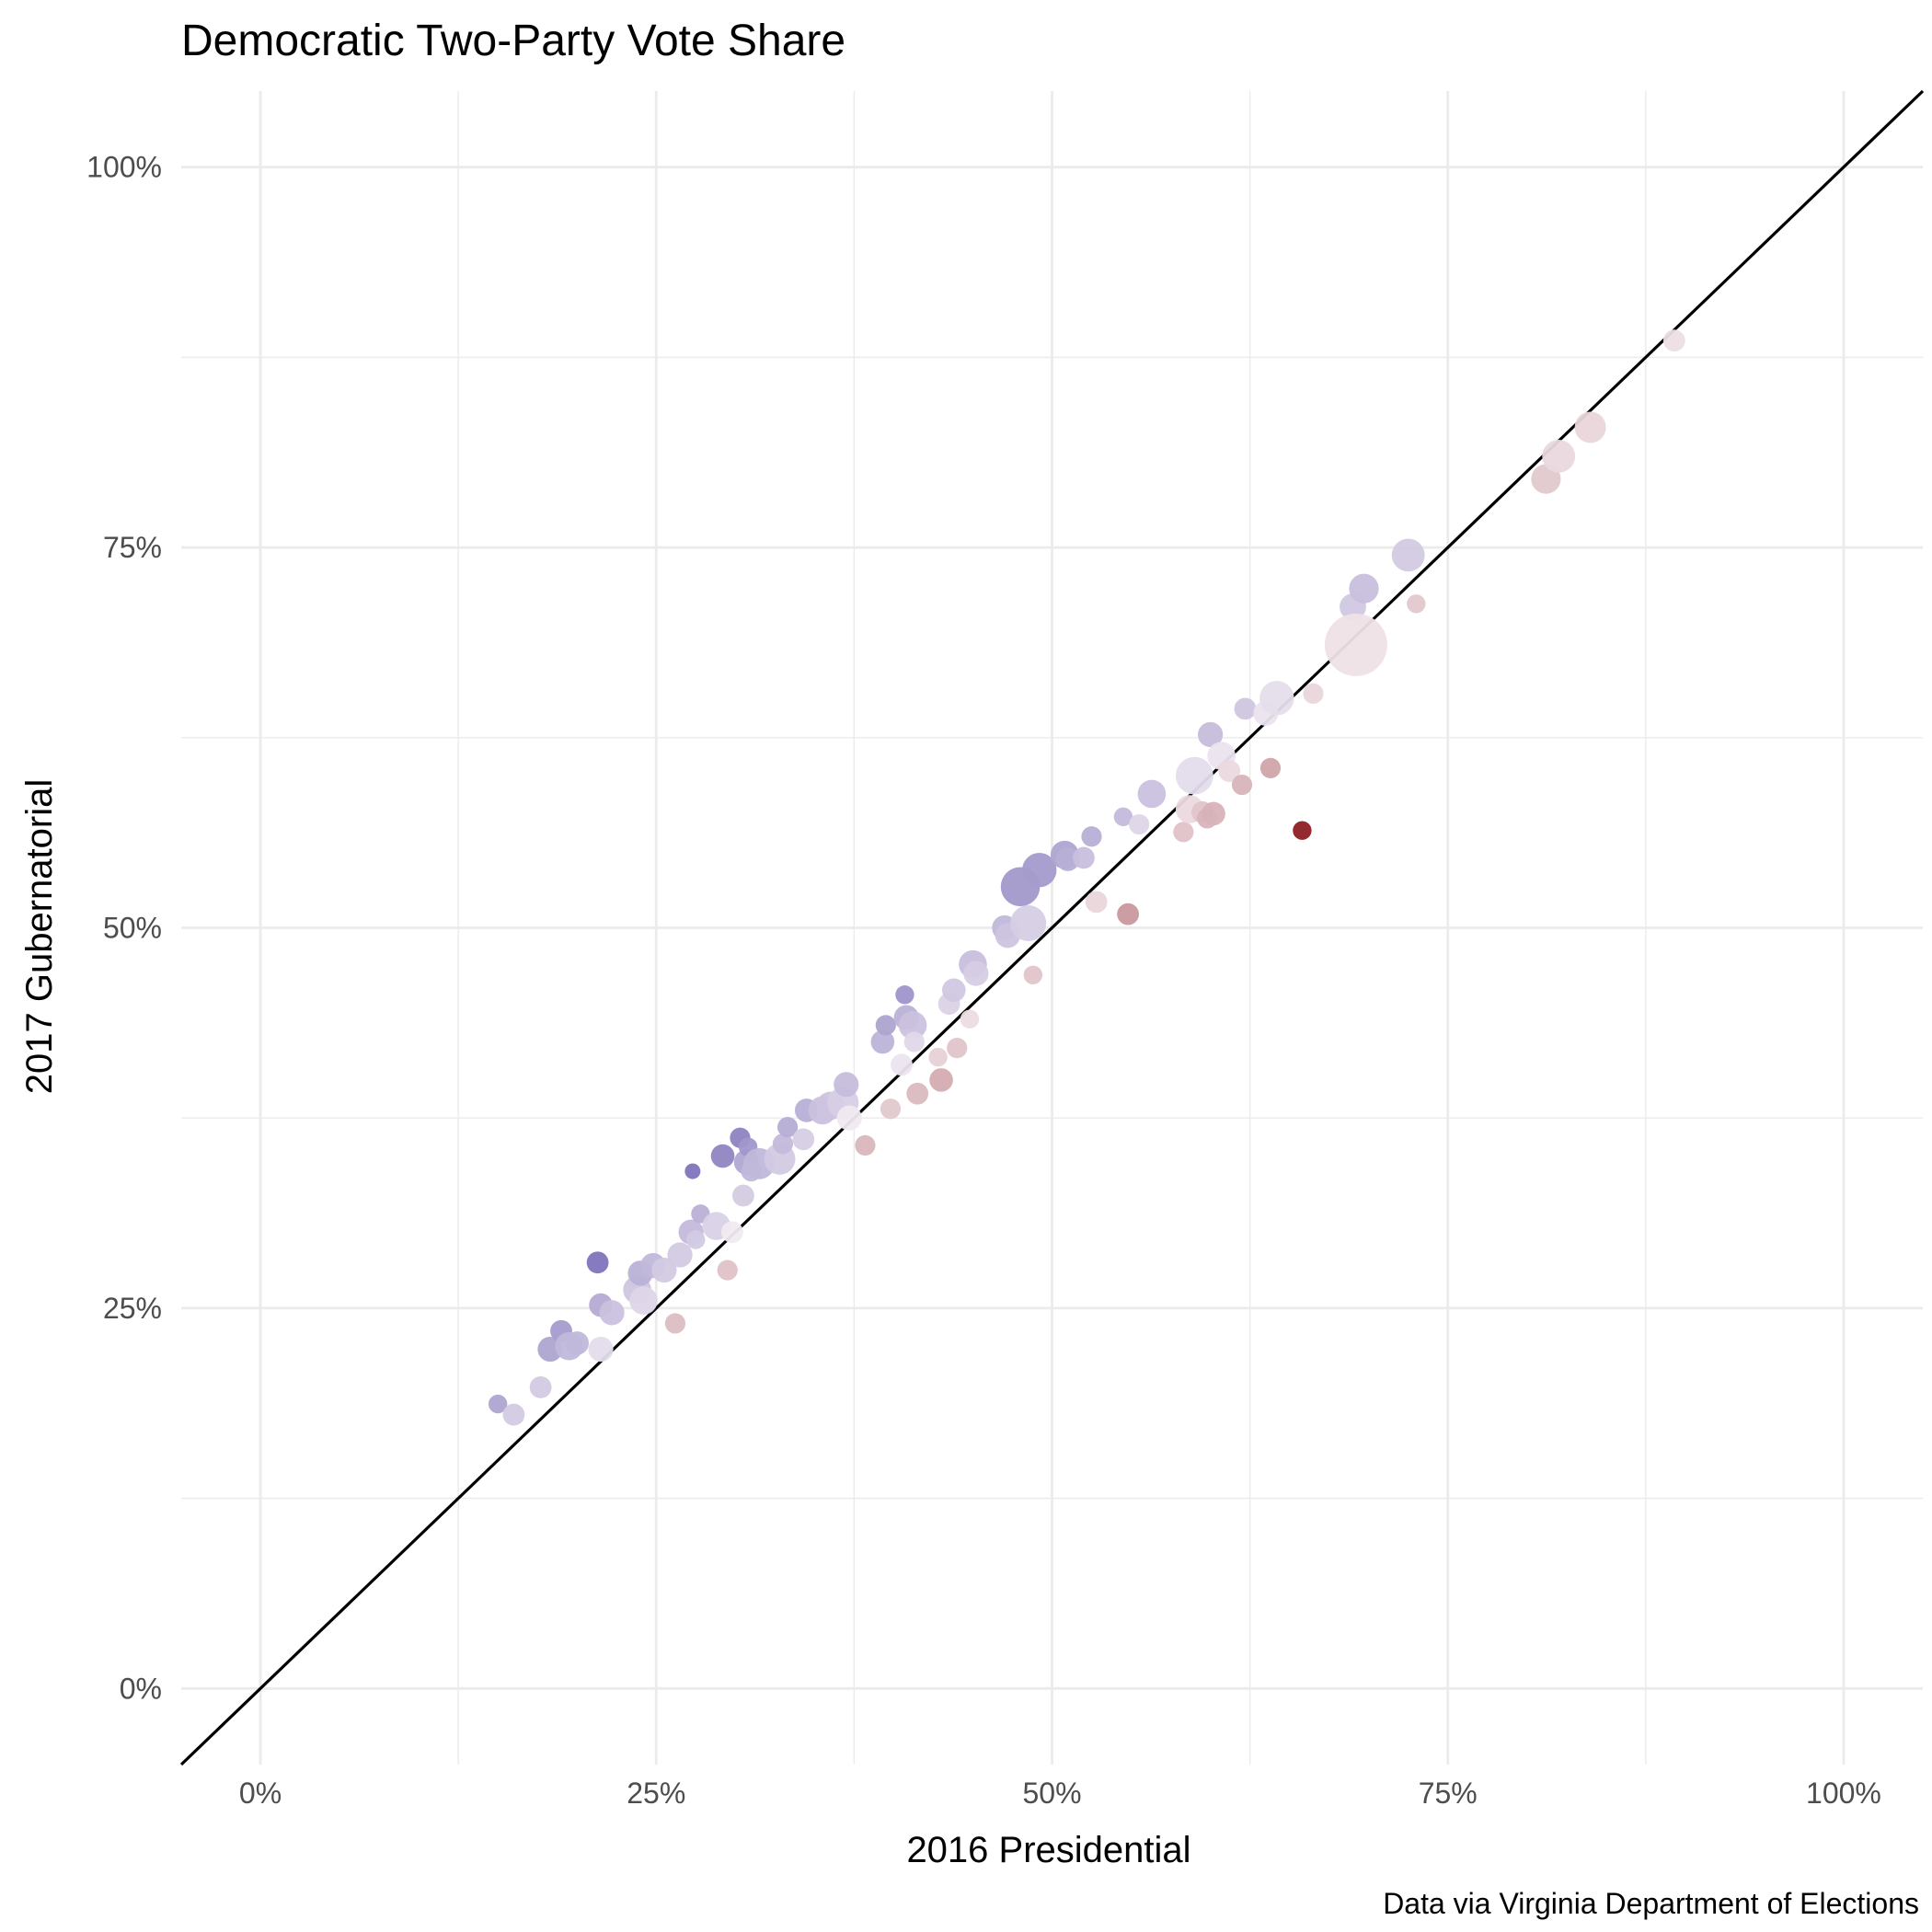  Describe the element at coordinates (39, 936) in the screenshot. I see `y-axis-title: 2017 Gubernatorial` at that location.